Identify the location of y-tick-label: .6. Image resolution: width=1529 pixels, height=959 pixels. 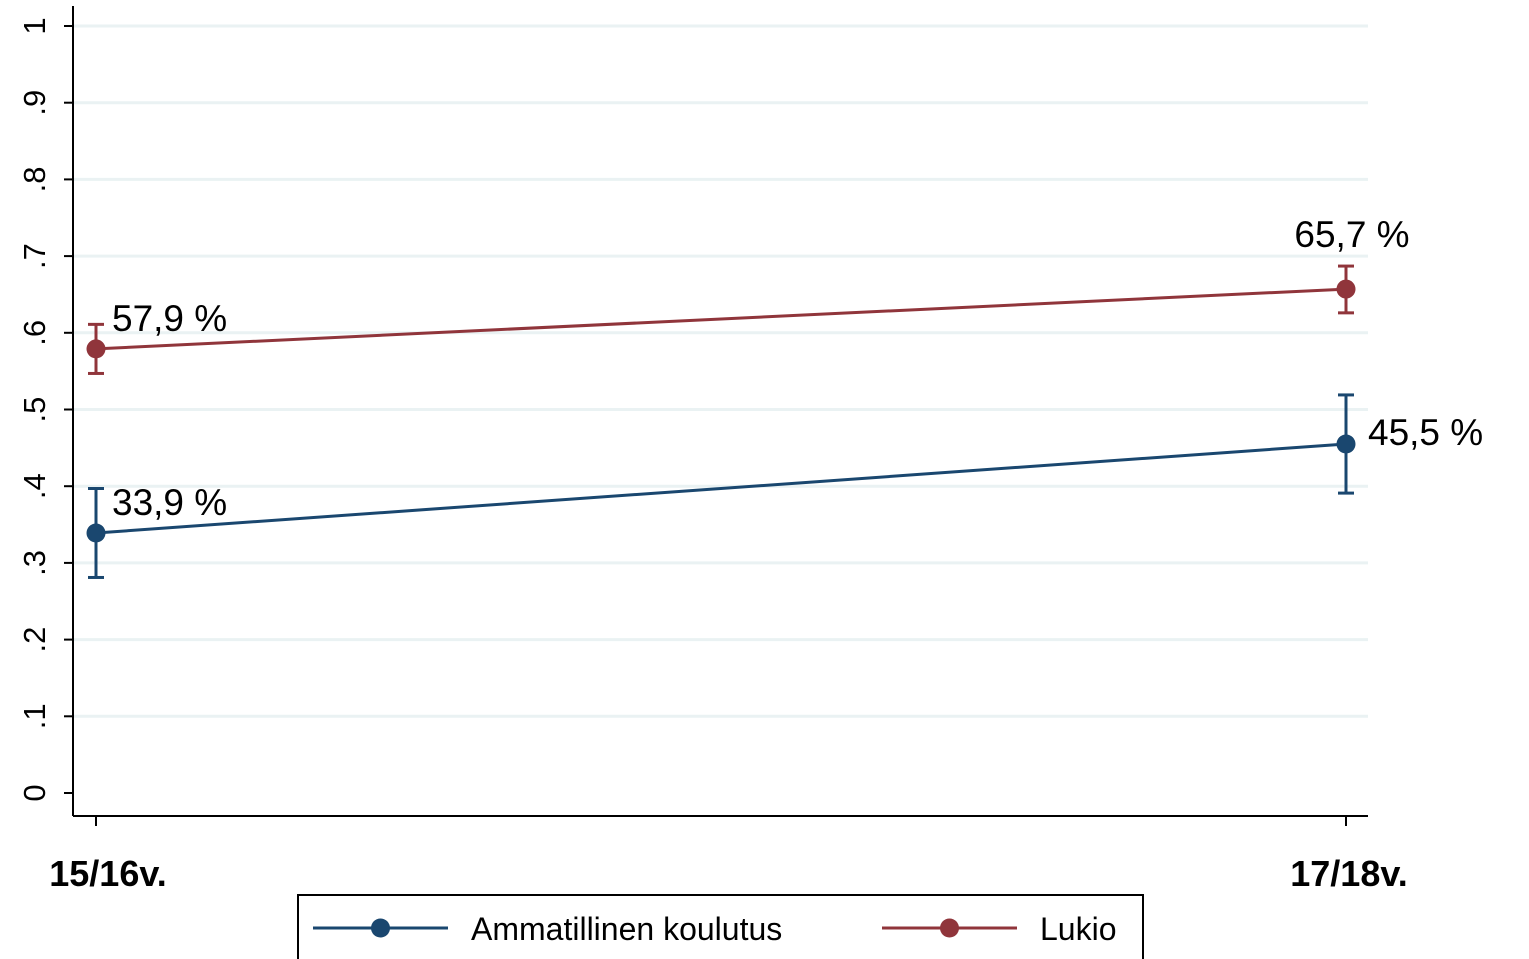
(34, 333).